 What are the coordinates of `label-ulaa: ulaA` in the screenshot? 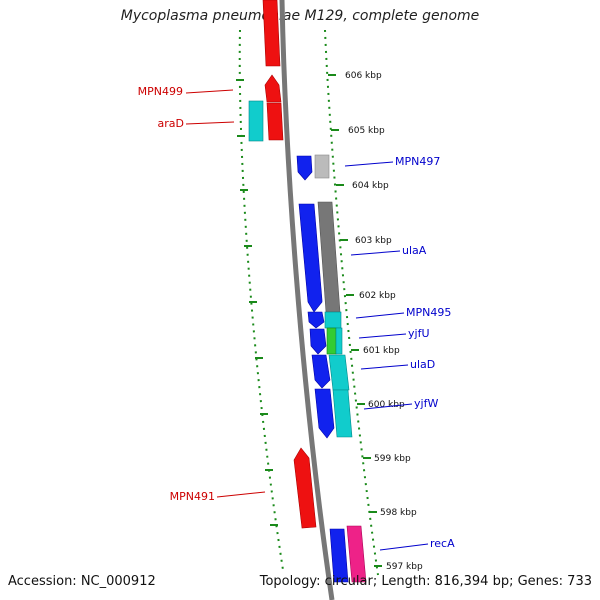 It's located at (414, 250).